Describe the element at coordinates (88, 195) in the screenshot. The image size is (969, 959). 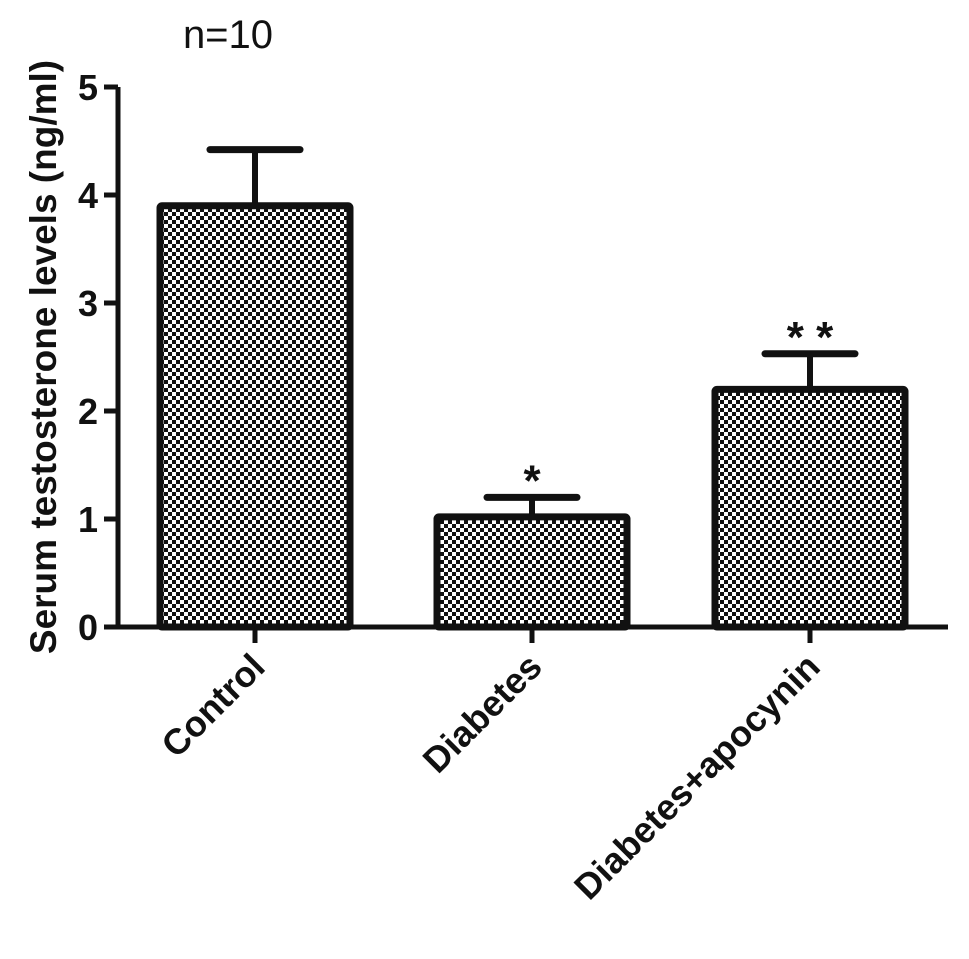
I see `y-tick-label: 4` at that location.